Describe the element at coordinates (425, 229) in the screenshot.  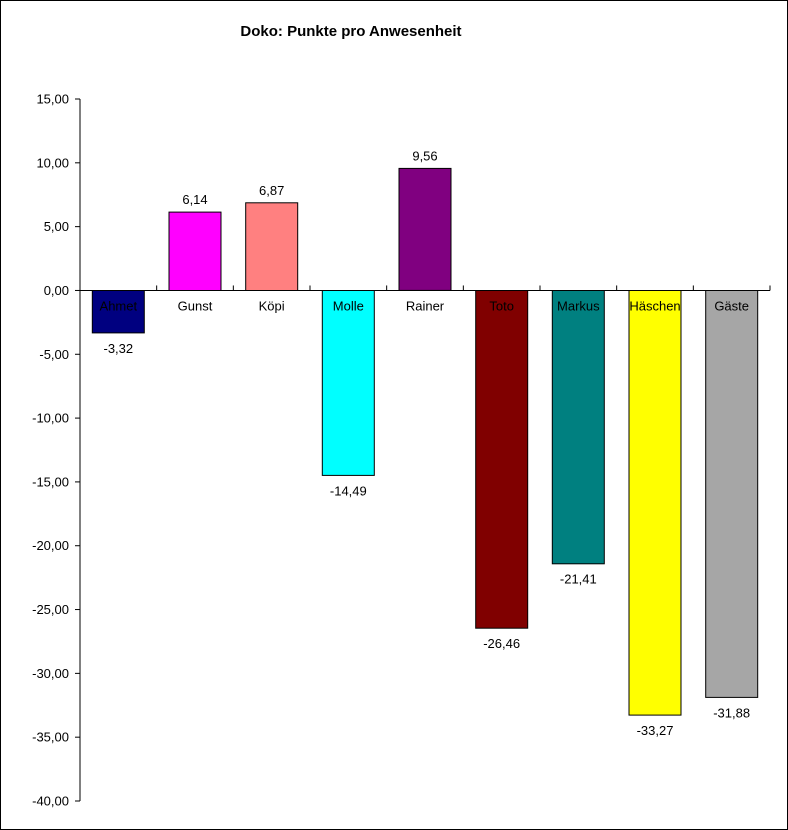
I see `bar-rainer` at that location.